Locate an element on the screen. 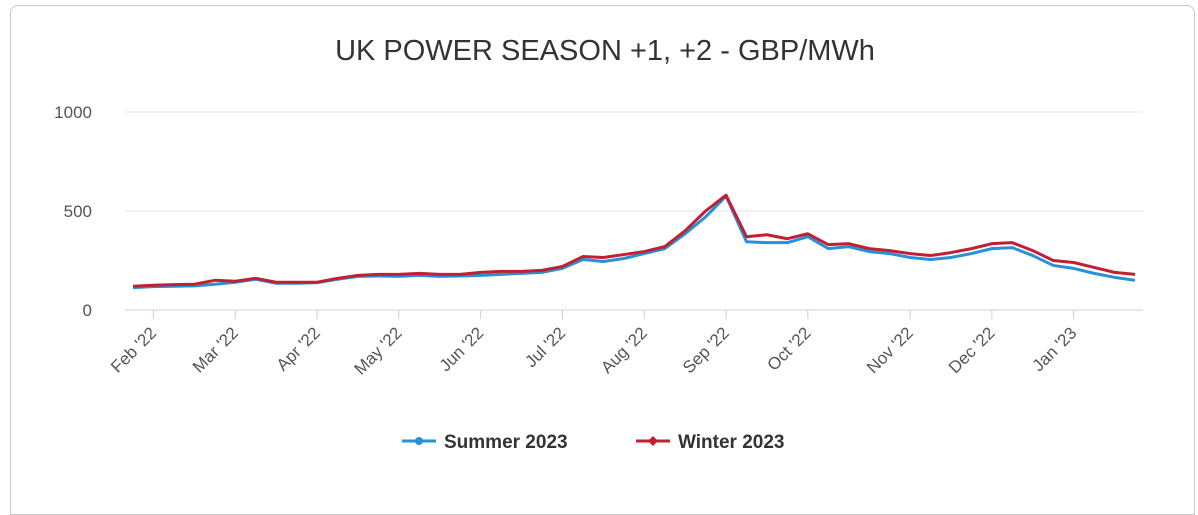 Image resolution: width=1198 pixels, height=515 pixels. x-tick-label: Apr '22 is located at coordinates (298, 348).